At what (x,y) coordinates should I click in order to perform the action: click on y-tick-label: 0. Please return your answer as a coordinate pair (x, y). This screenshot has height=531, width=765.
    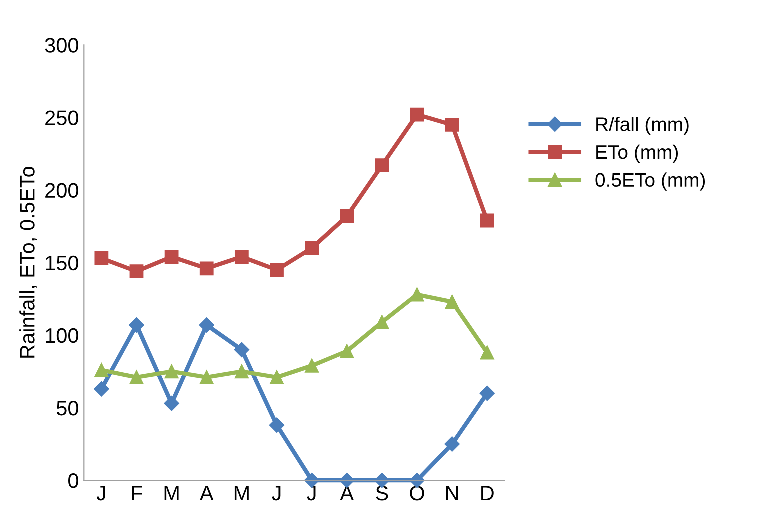
    Looking at the image, I should click on (73, 481).